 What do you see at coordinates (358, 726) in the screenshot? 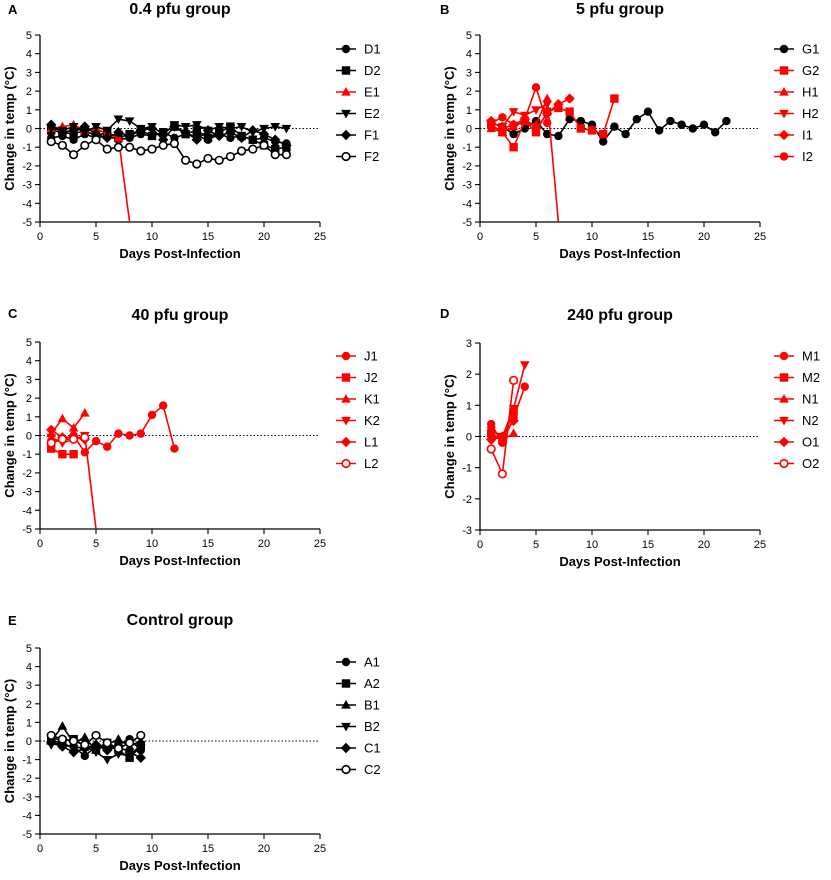
I see `legend-item: B2` at bounding box center [358, 726].